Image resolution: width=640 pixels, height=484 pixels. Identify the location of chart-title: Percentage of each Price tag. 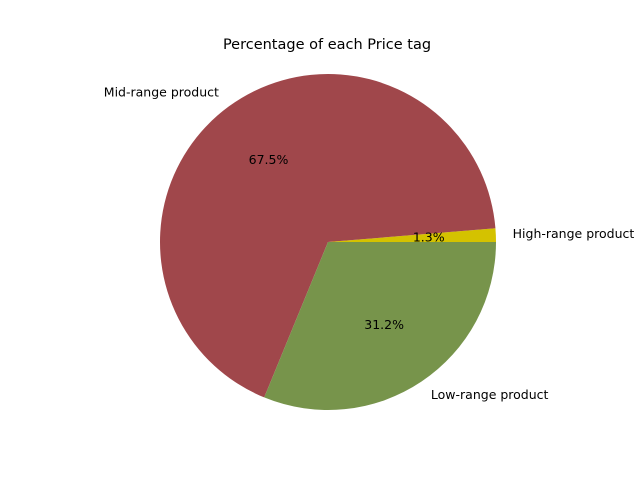
(327, 45).